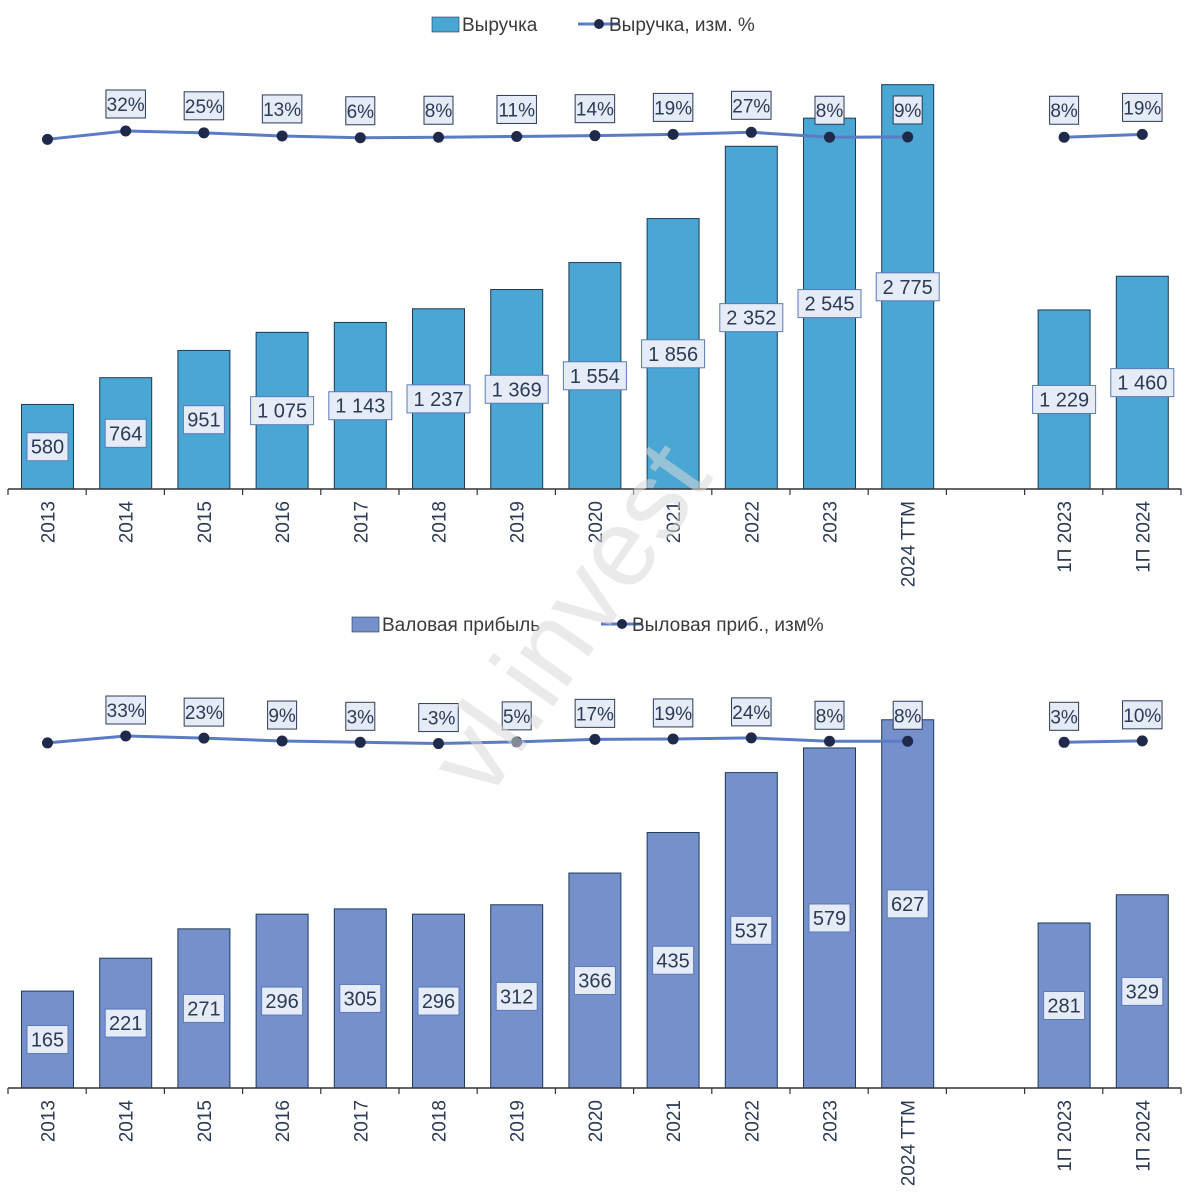 Image resolution: width=1200 pixels, height=1200 pixels. I want to click on bar-label-2018: 296, so click(438, 1002).